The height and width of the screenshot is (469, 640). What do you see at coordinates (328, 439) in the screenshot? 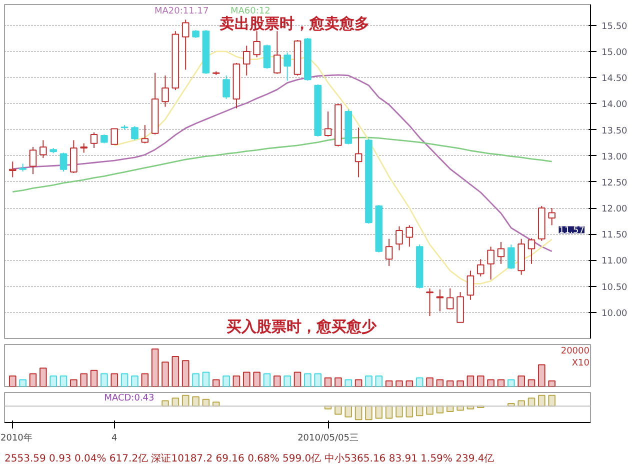
I see `x-tick-label: 2010/05/05三` at bounding box center [328, 439].